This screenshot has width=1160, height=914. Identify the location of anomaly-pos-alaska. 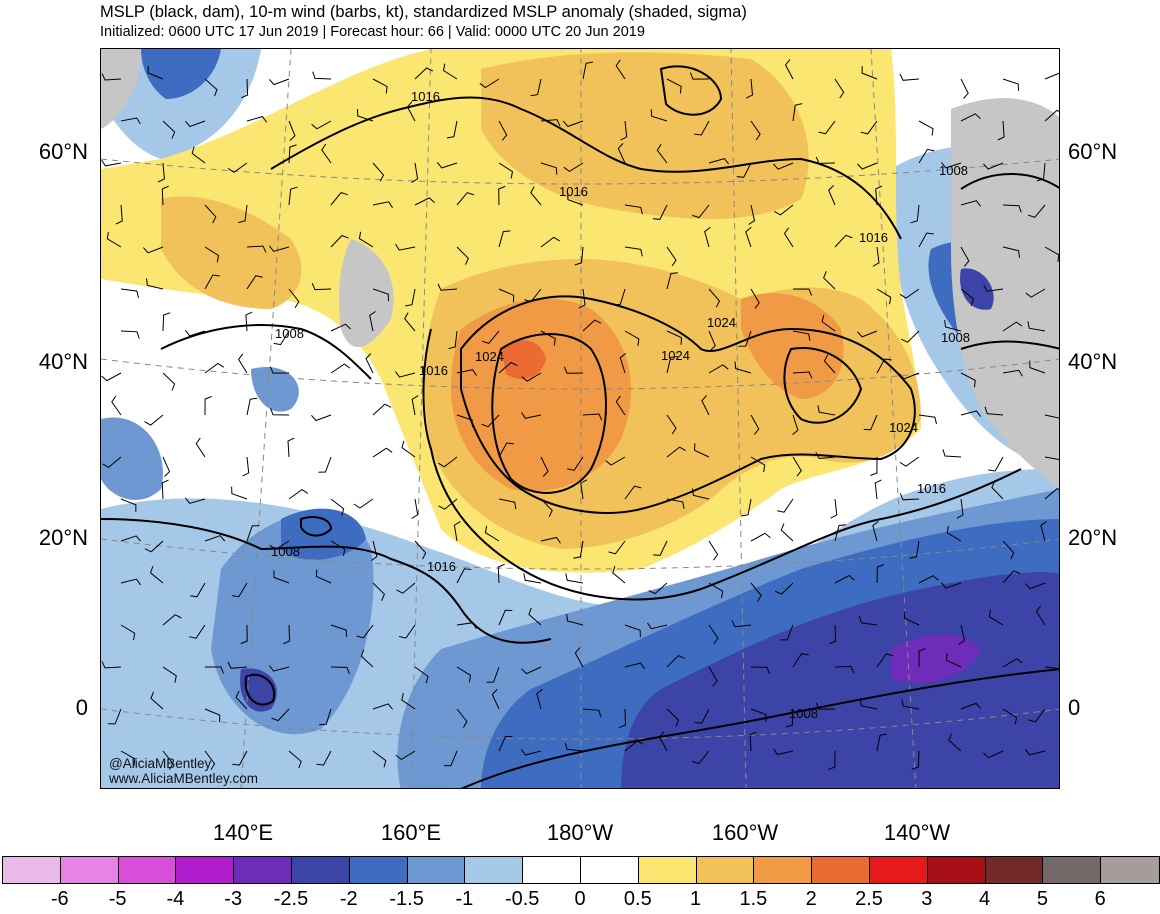
(645, 135).